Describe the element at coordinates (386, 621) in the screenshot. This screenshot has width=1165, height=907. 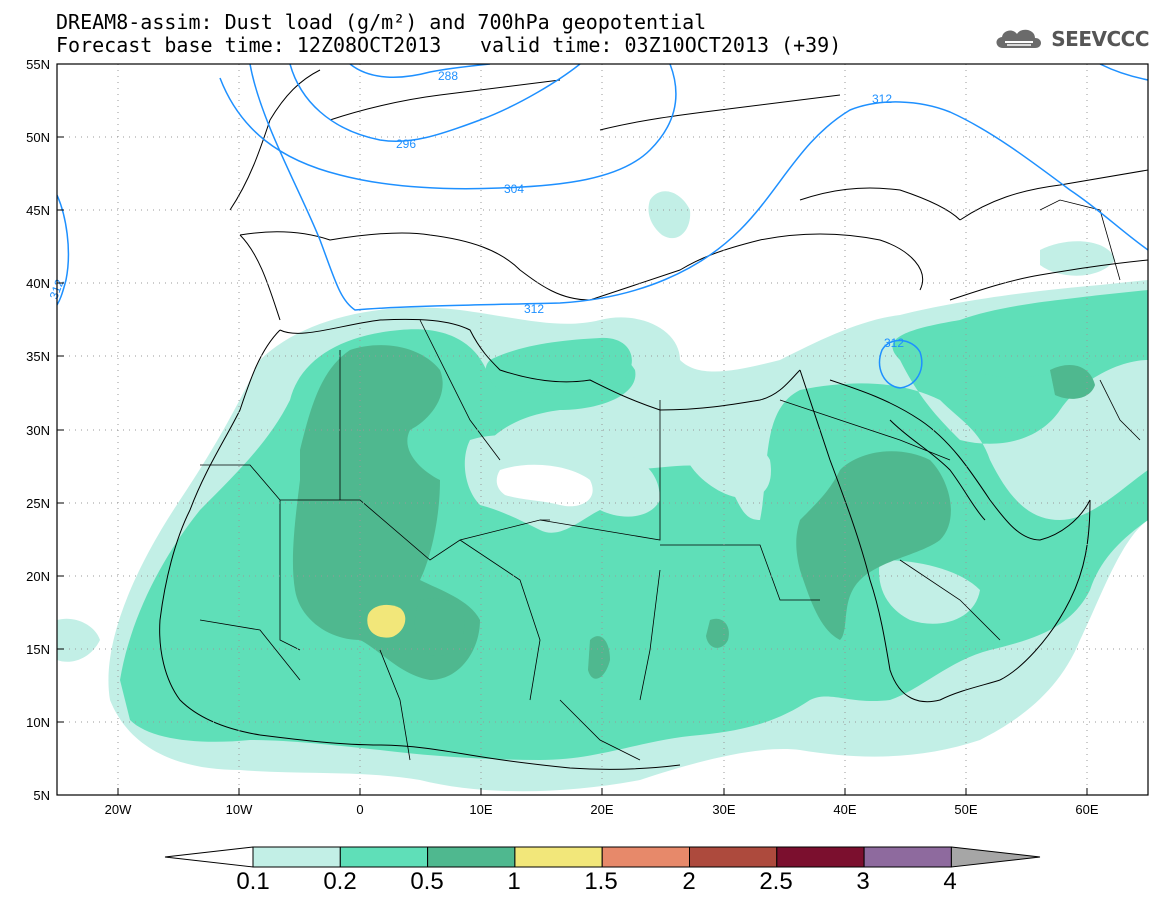
I see `dust-max-area` at that location.